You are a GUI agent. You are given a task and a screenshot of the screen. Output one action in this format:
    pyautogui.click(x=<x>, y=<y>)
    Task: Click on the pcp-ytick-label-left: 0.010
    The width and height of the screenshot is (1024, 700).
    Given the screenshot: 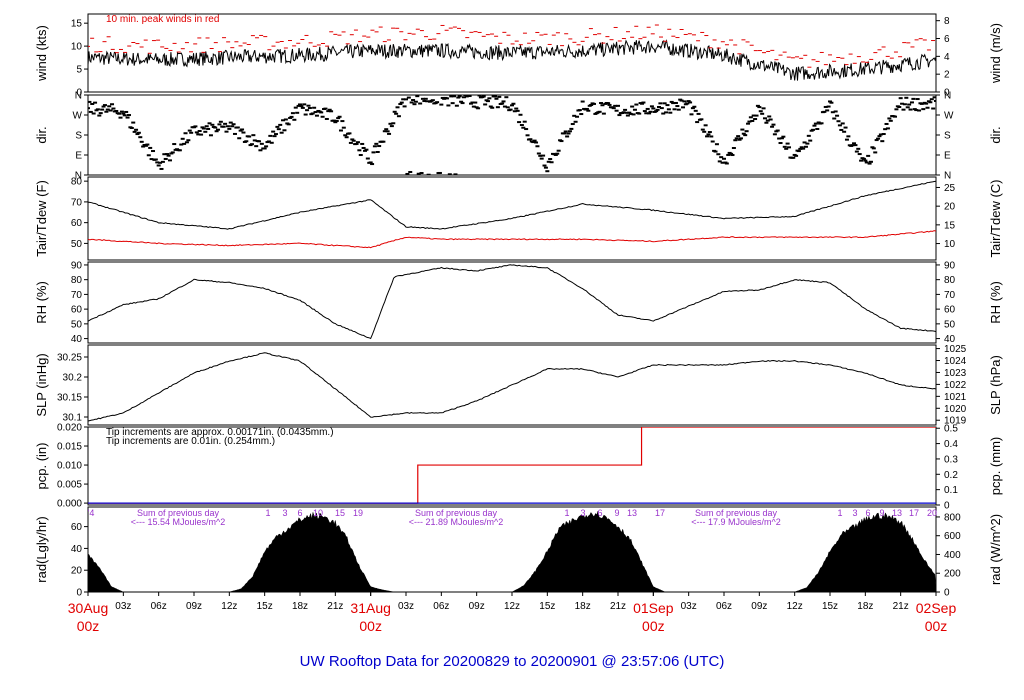 What is the action you would take?
    pyautogui.click(x=69, y=466)
    